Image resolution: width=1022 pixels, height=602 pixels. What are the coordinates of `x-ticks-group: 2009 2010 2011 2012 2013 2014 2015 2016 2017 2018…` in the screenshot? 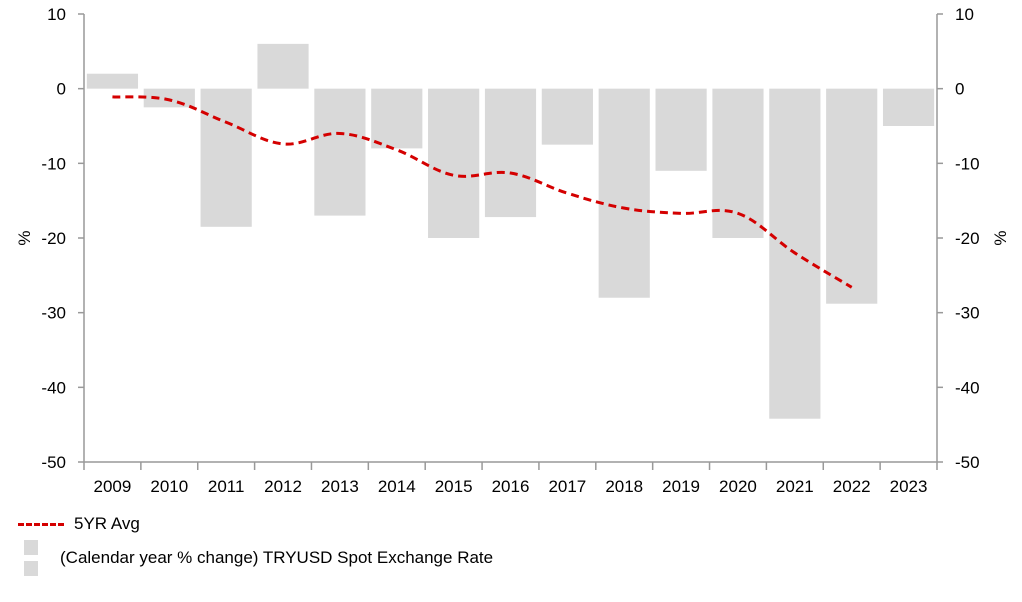 It's located at (510, 479).